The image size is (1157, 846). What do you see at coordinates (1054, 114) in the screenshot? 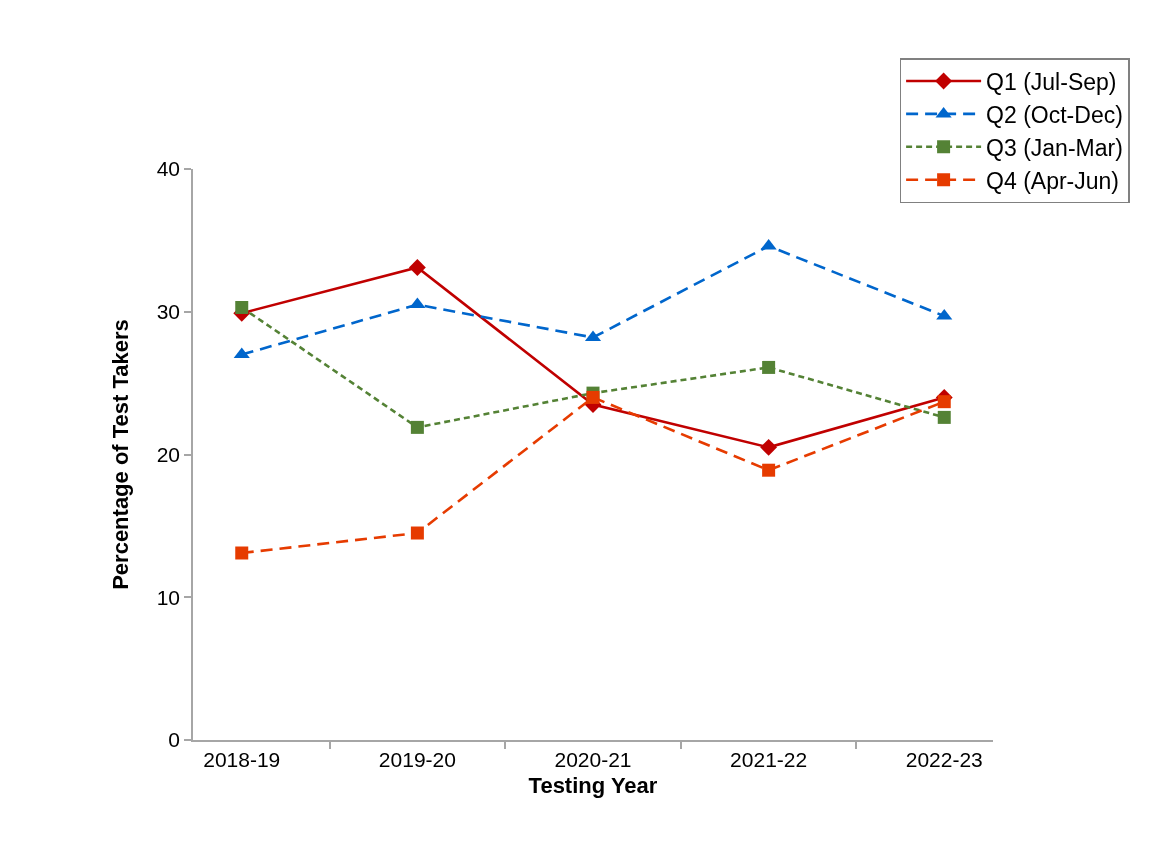
I see `legend-label: Q2 (Oct-Dec)` at bounding box center [1054, 114].